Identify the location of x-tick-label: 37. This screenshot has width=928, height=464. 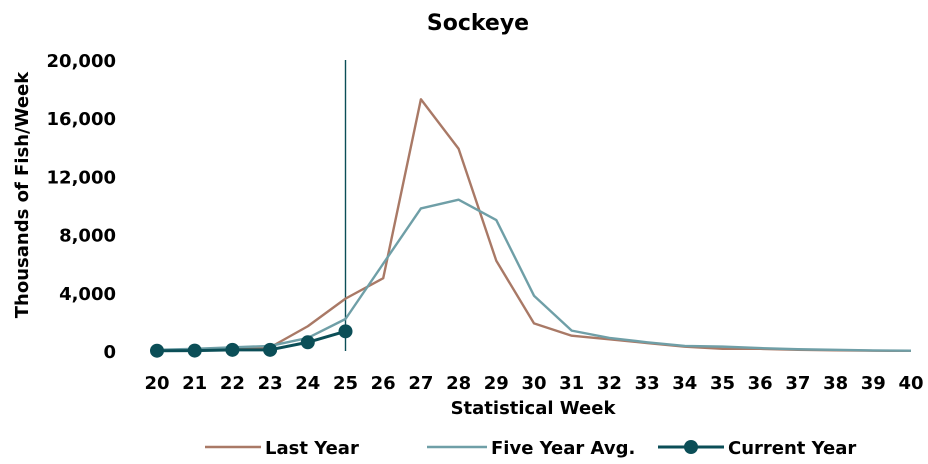
(797, 383).